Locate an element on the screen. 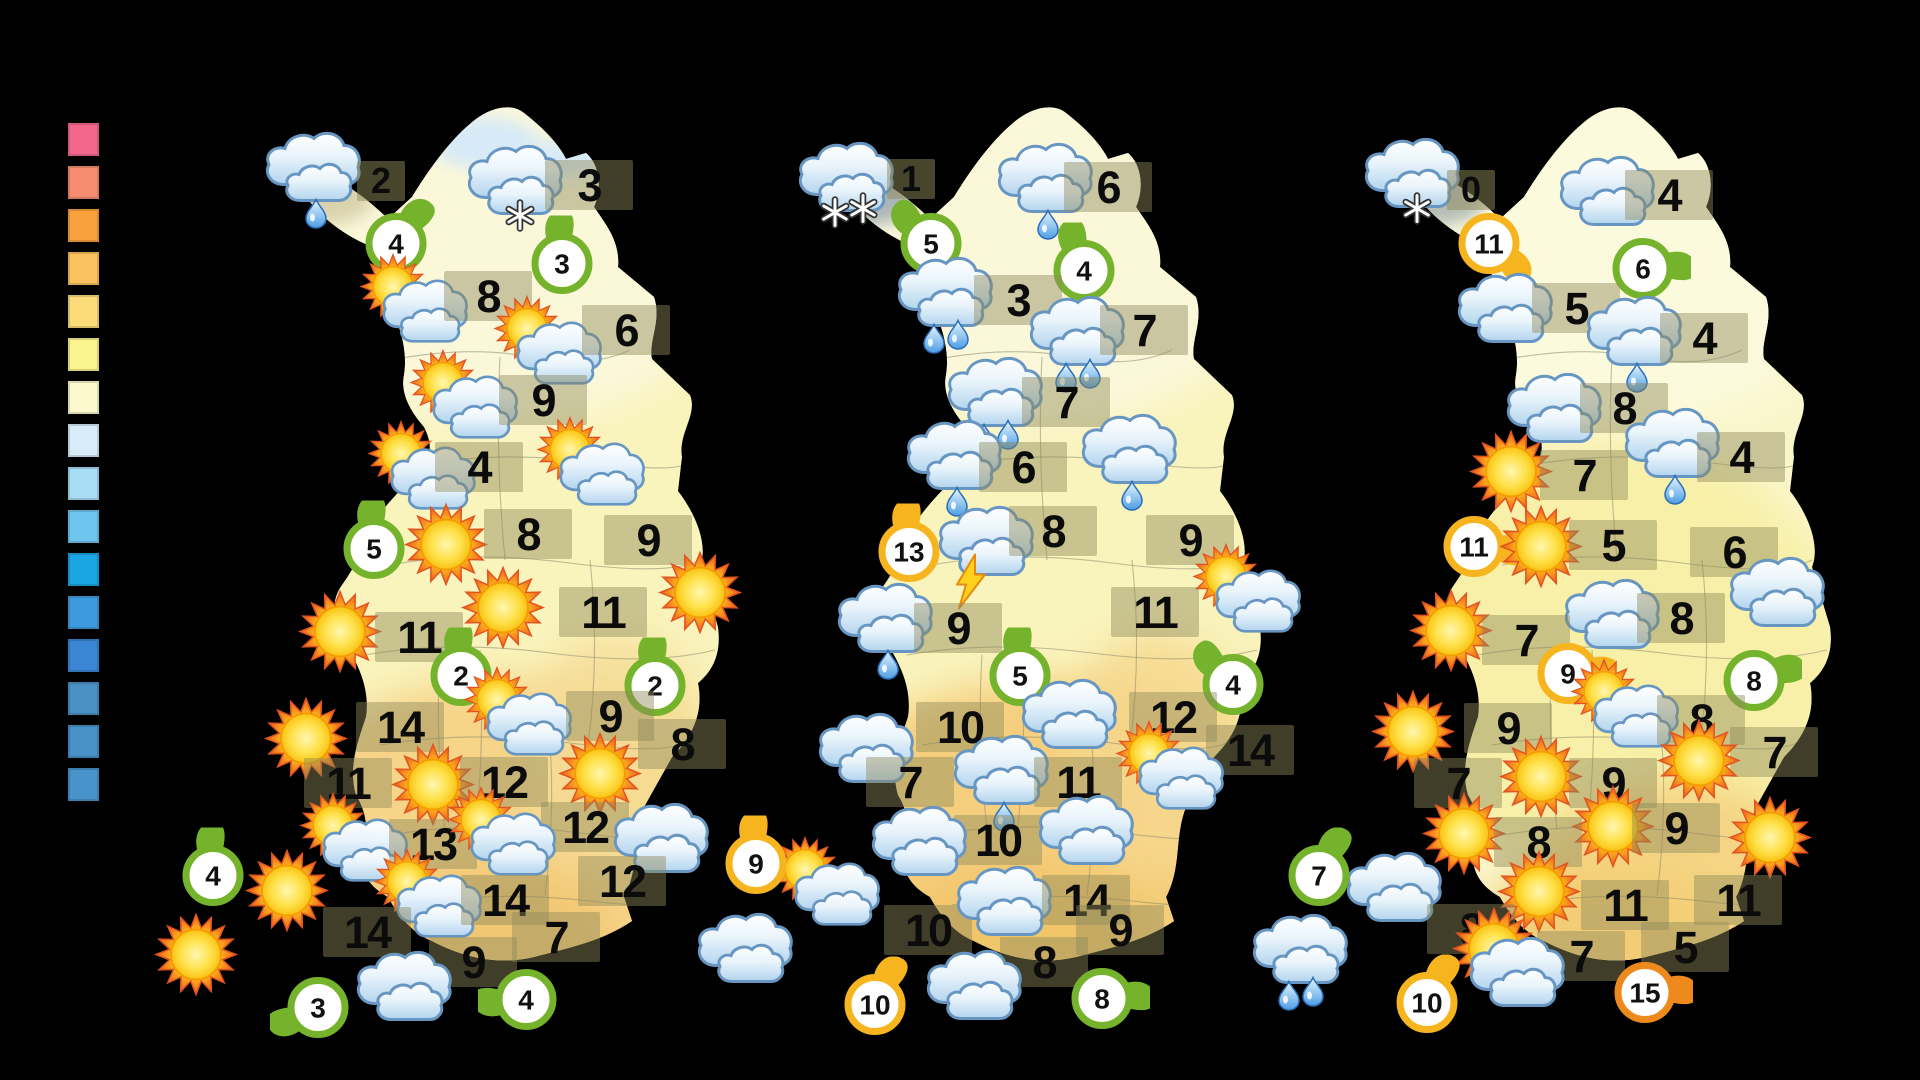  temperature-label: 3 is located at coordinates (589, 185).